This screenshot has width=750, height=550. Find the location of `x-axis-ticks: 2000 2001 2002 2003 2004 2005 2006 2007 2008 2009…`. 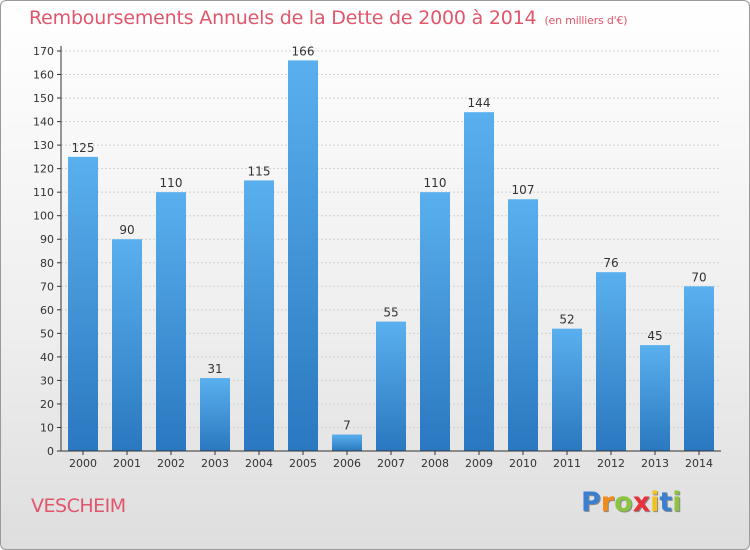

x-axis-ticks: 2000 2001 2002 2003 2004 2005 2006 2007 2008 2009… is located at coordinates (391, 460).